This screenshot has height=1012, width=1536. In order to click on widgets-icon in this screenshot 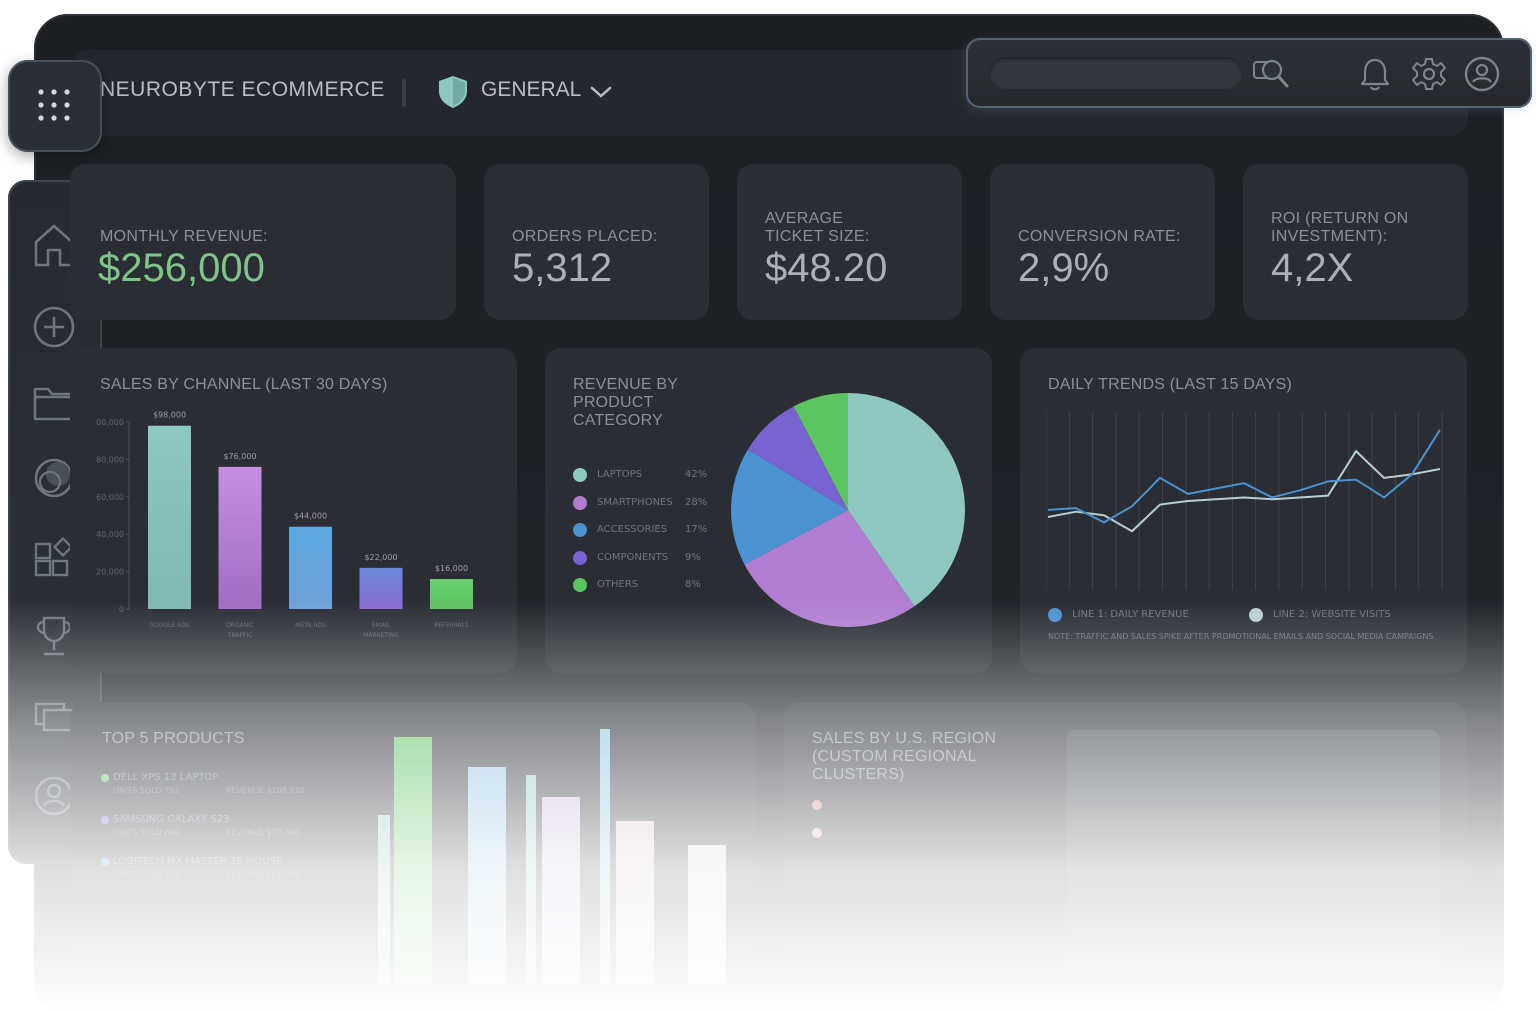, I will do `click(54, 558)`.